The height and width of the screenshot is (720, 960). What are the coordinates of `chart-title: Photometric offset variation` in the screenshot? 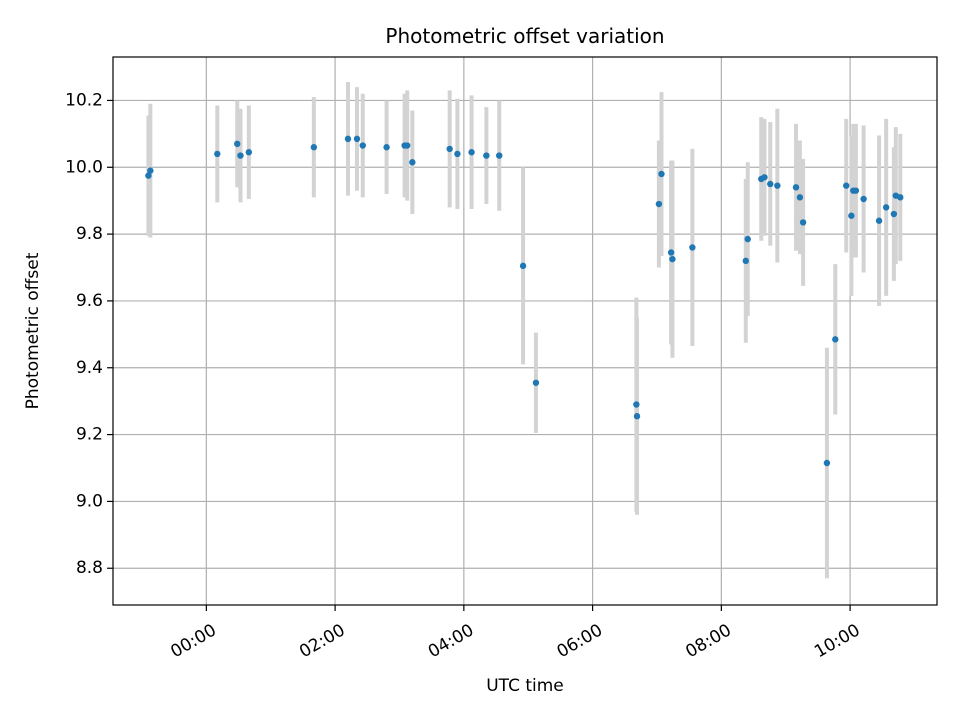 It's located at (524, 36).